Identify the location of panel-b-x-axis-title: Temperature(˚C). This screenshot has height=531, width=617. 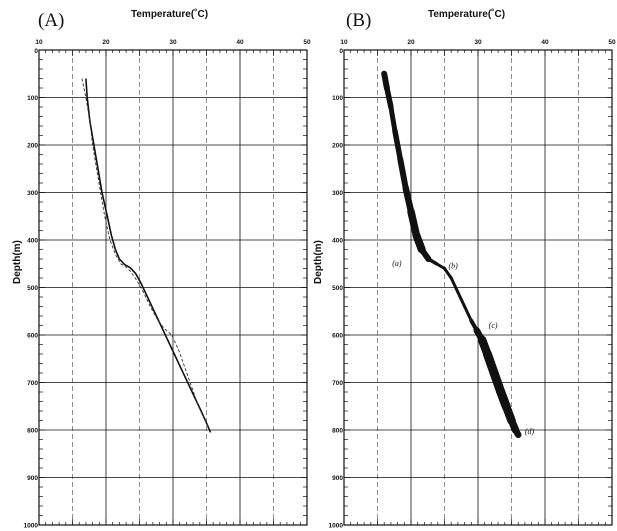
(466, 14).